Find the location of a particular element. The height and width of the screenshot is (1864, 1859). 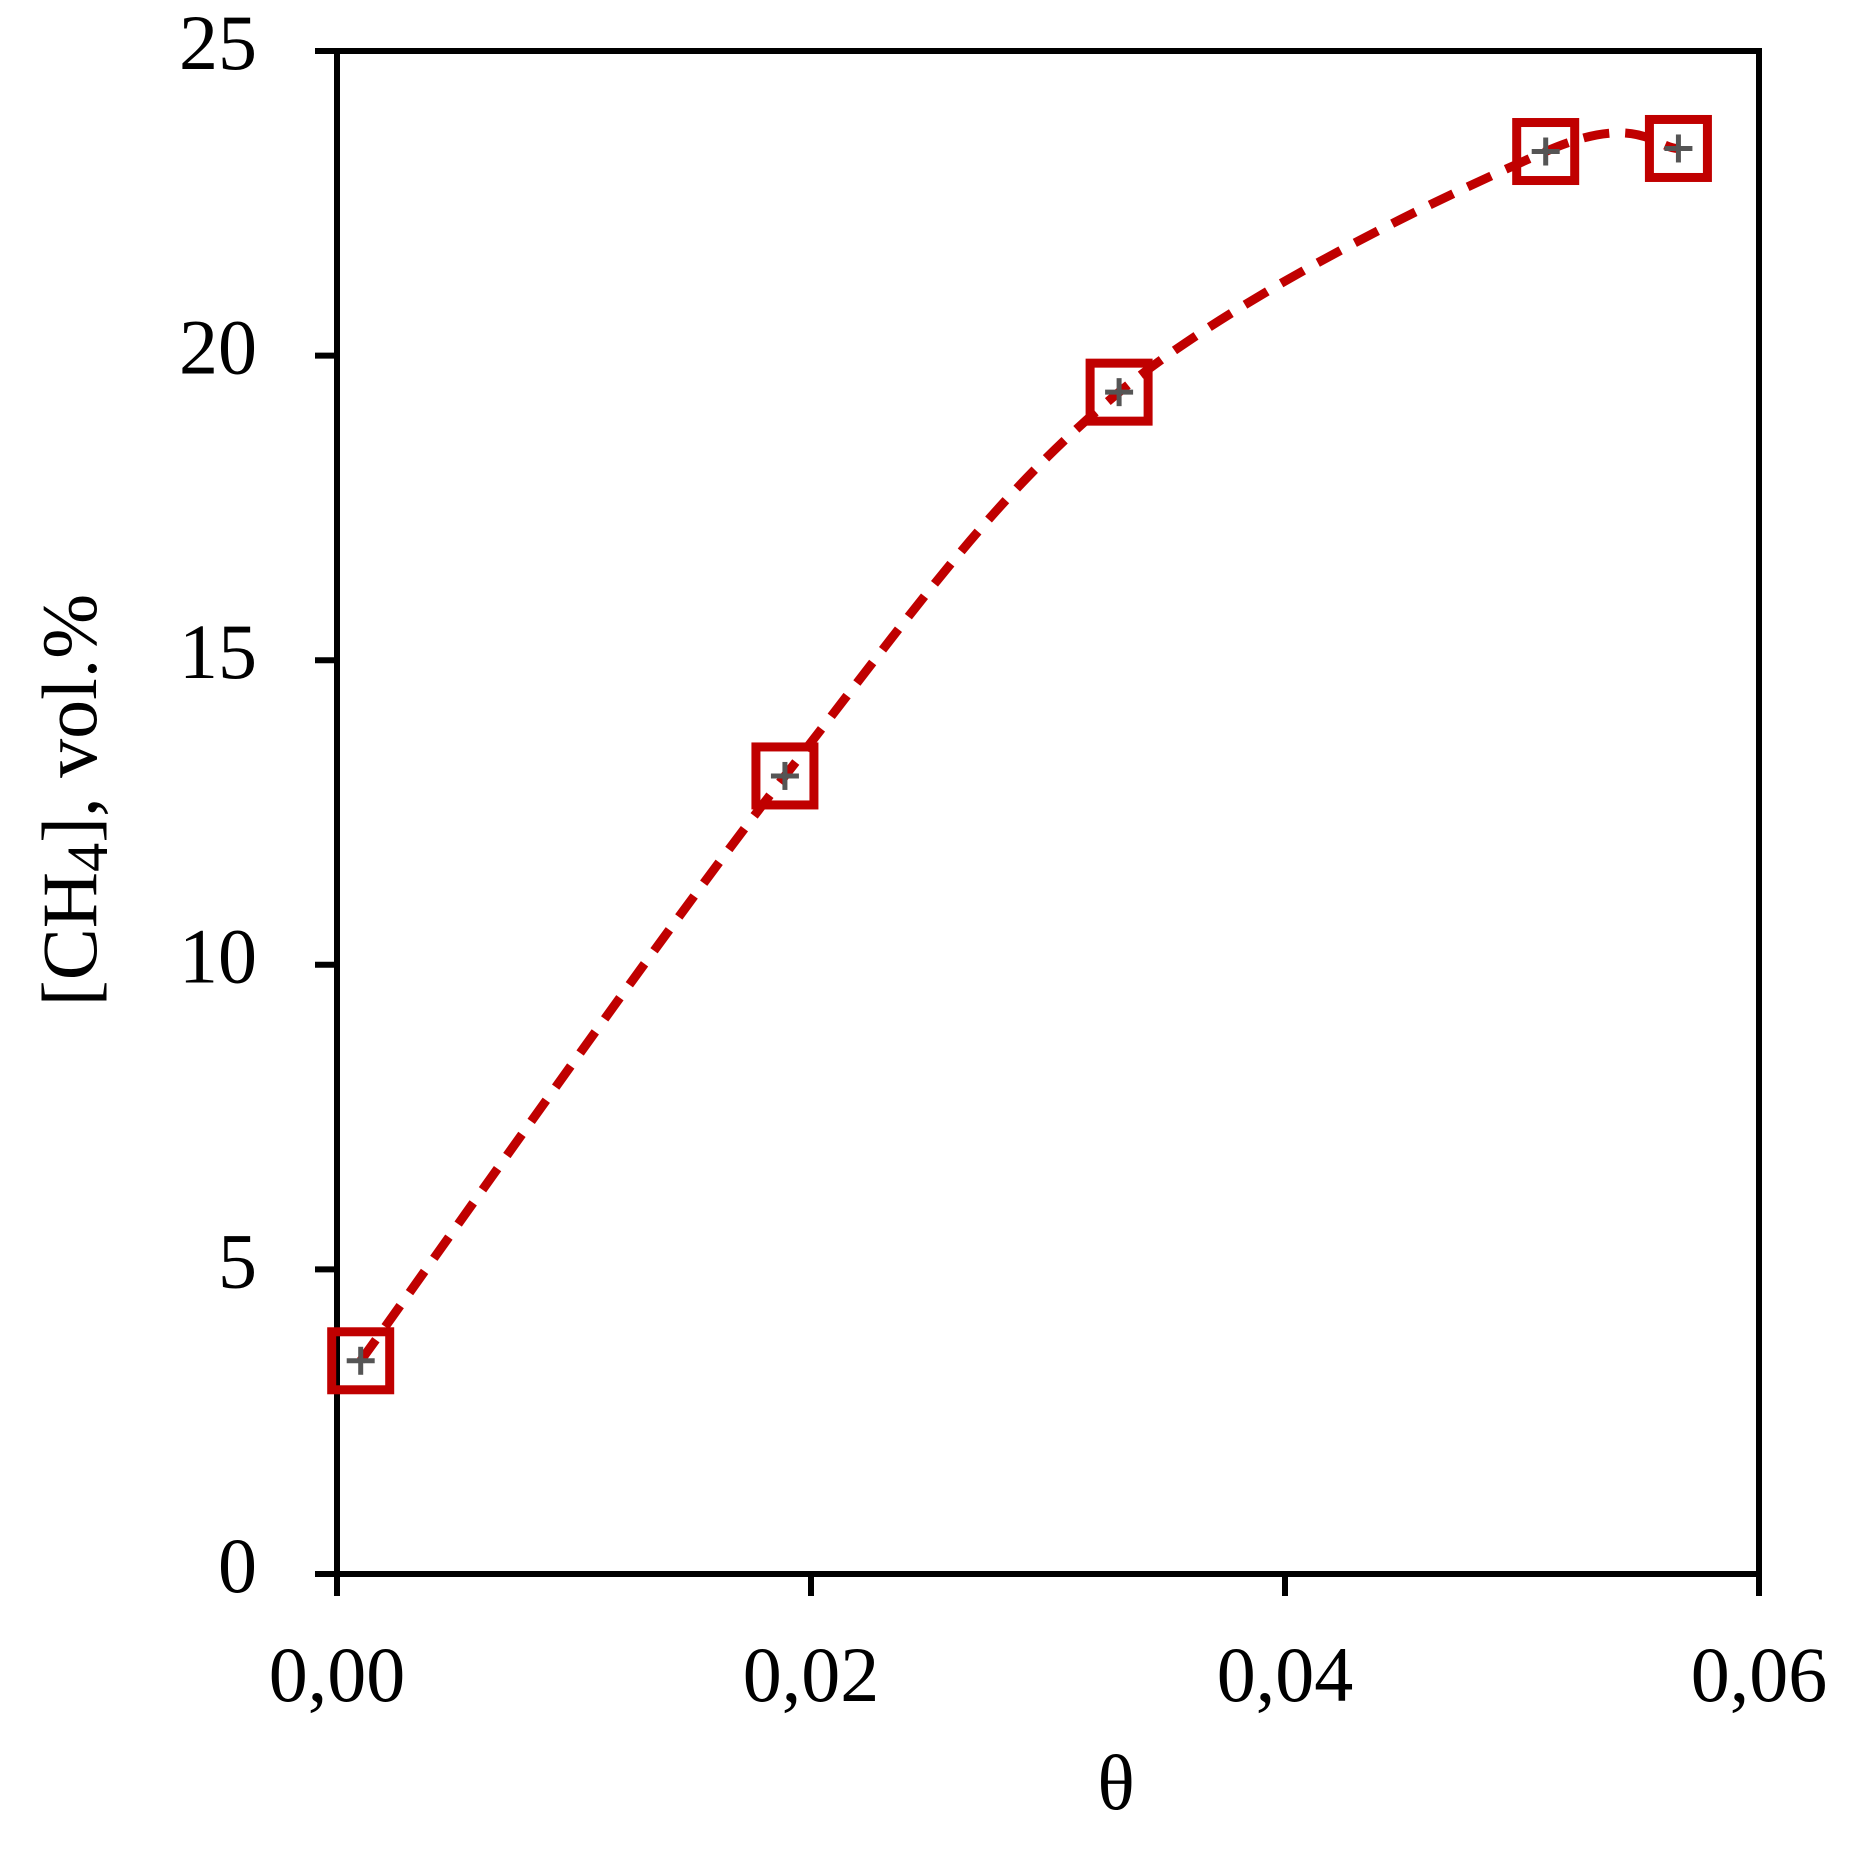

y-tick-label: 25 is located at coordinates (218, 43).